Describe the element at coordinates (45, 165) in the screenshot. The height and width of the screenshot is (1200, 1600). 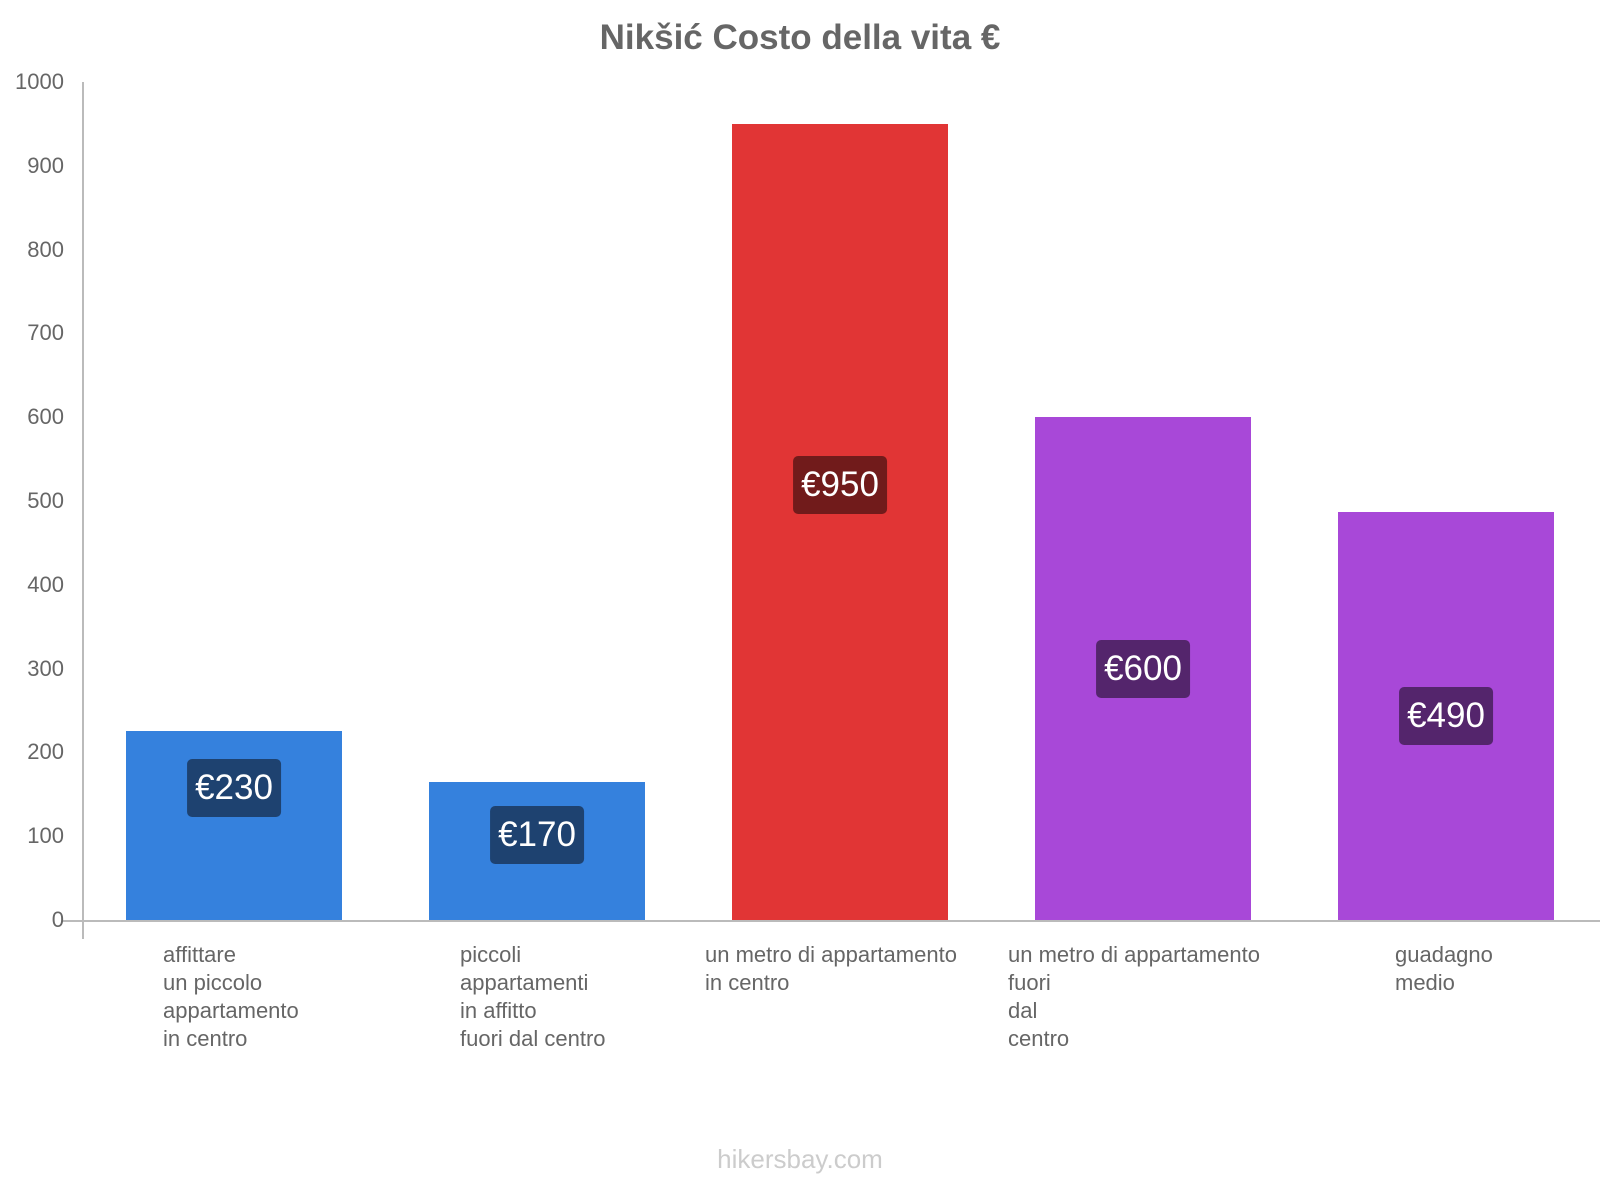
I see `y-tick-label: 900` at that location.